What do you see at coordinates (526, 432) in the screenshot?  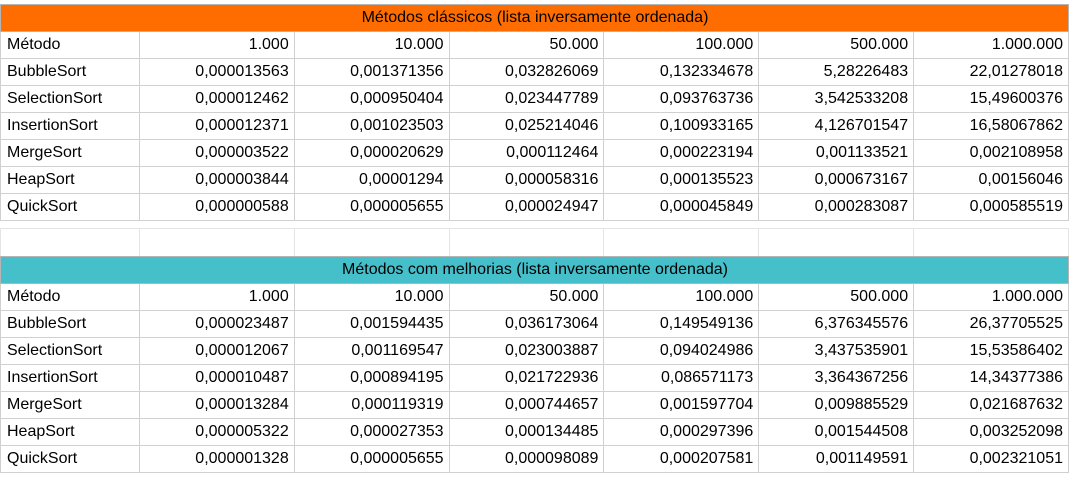 I see `time-value-cell: 0,000134485` at bounding box center [526, 432].